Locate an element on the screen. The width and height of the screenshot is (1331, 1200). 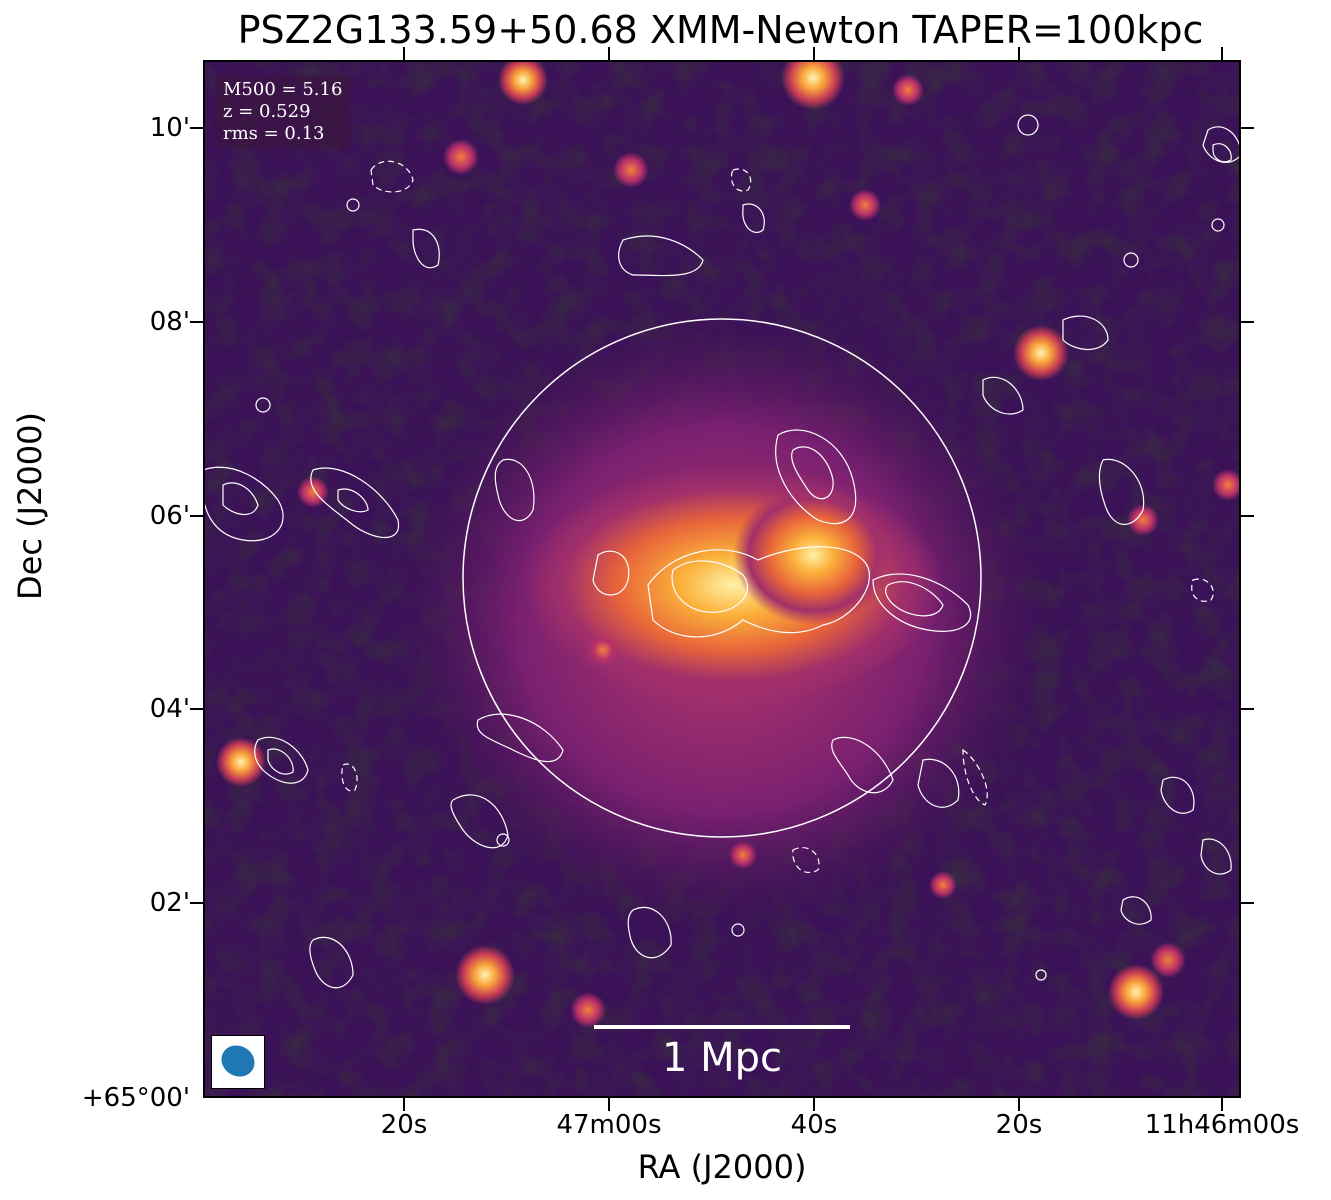
y-tick-label: 06' is located at coordinates (169, 516).